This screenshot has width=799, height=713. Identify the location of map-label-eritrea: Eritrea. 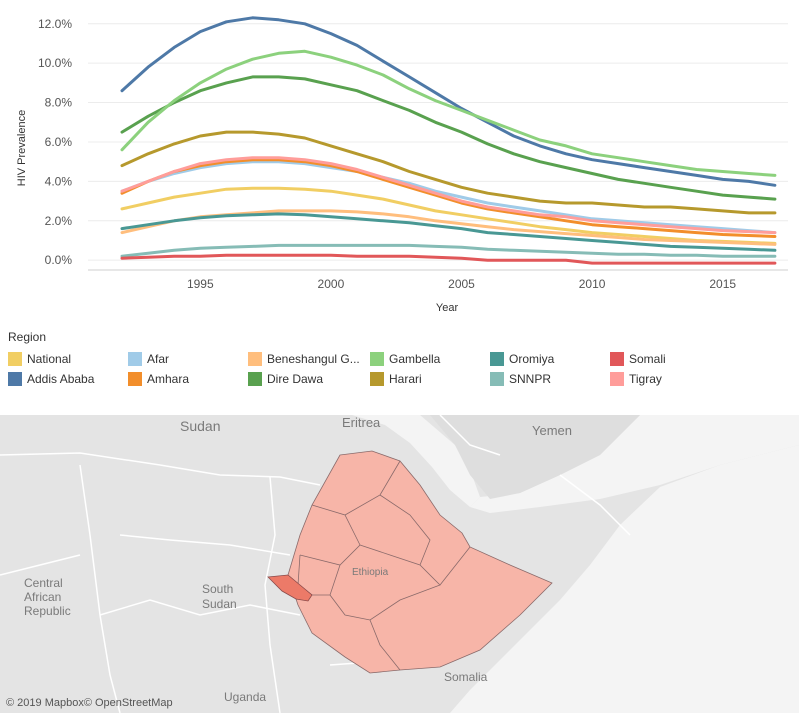
(361, 422).